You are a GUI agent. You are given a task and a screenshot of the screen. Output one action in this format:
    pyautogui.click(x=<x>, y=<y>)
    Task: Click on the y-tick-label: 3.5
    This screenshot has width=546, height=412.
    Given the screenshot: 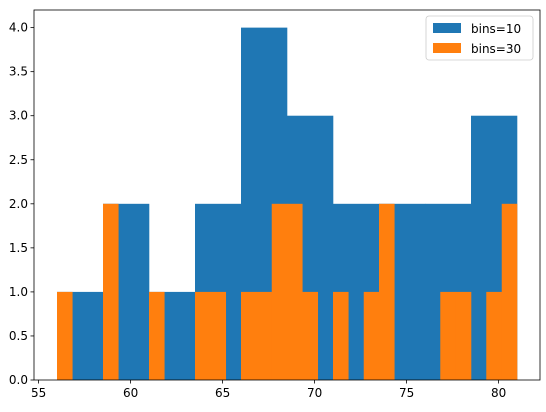 What is the action you would take?
    pyautogui.click(x=18, y=72)
    